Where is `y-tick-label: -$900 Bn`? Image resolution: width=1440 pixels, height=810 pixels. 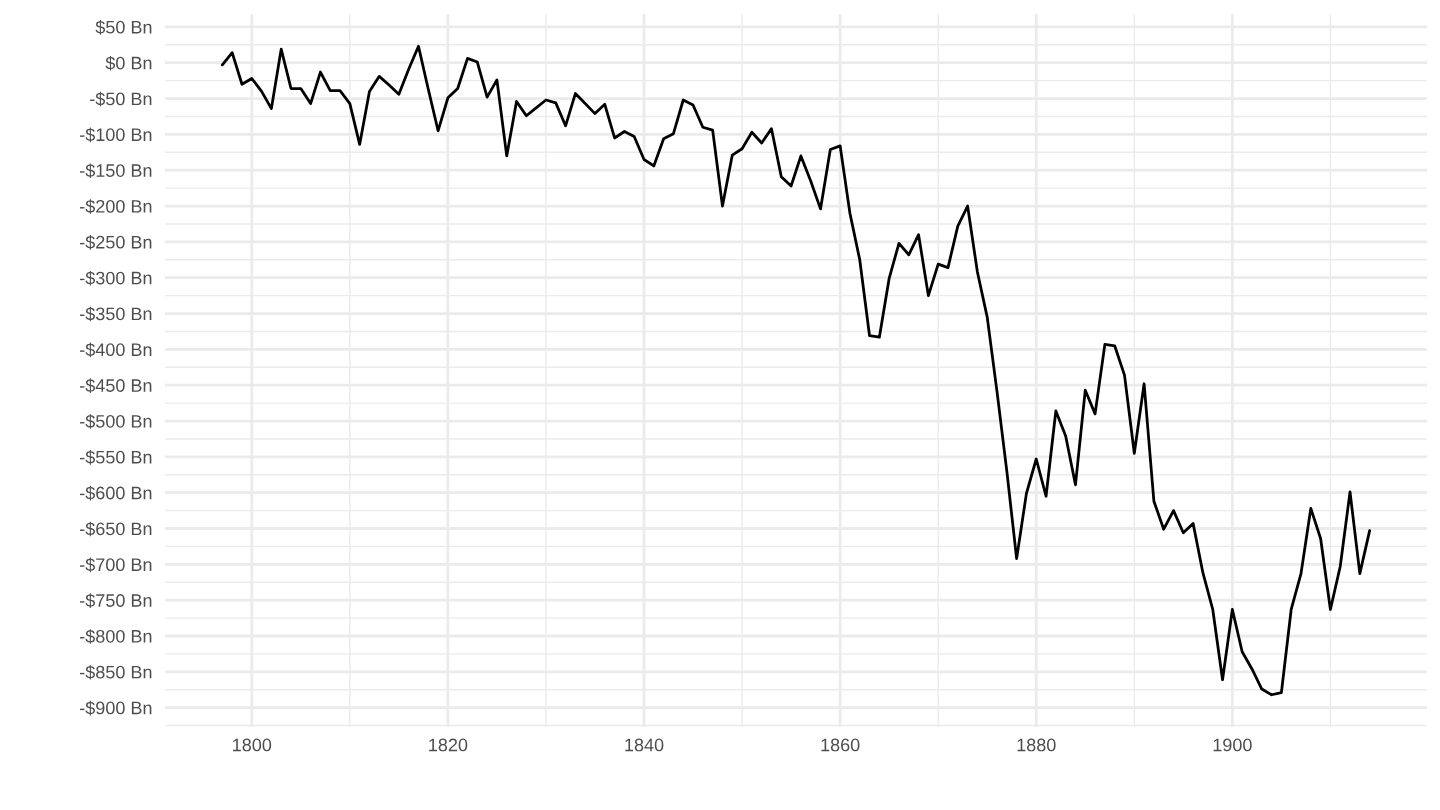
y-tick-label: -$900 Bn is located at coordinates (116, 708).